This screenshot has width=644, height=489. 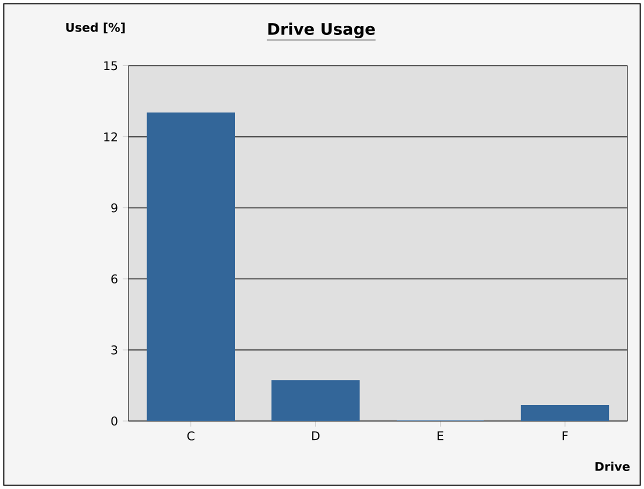 What do you see at coordinates (110, 137) in the screenshot?
I see `y-tick-label: 12` at bounding box center [110, 137].